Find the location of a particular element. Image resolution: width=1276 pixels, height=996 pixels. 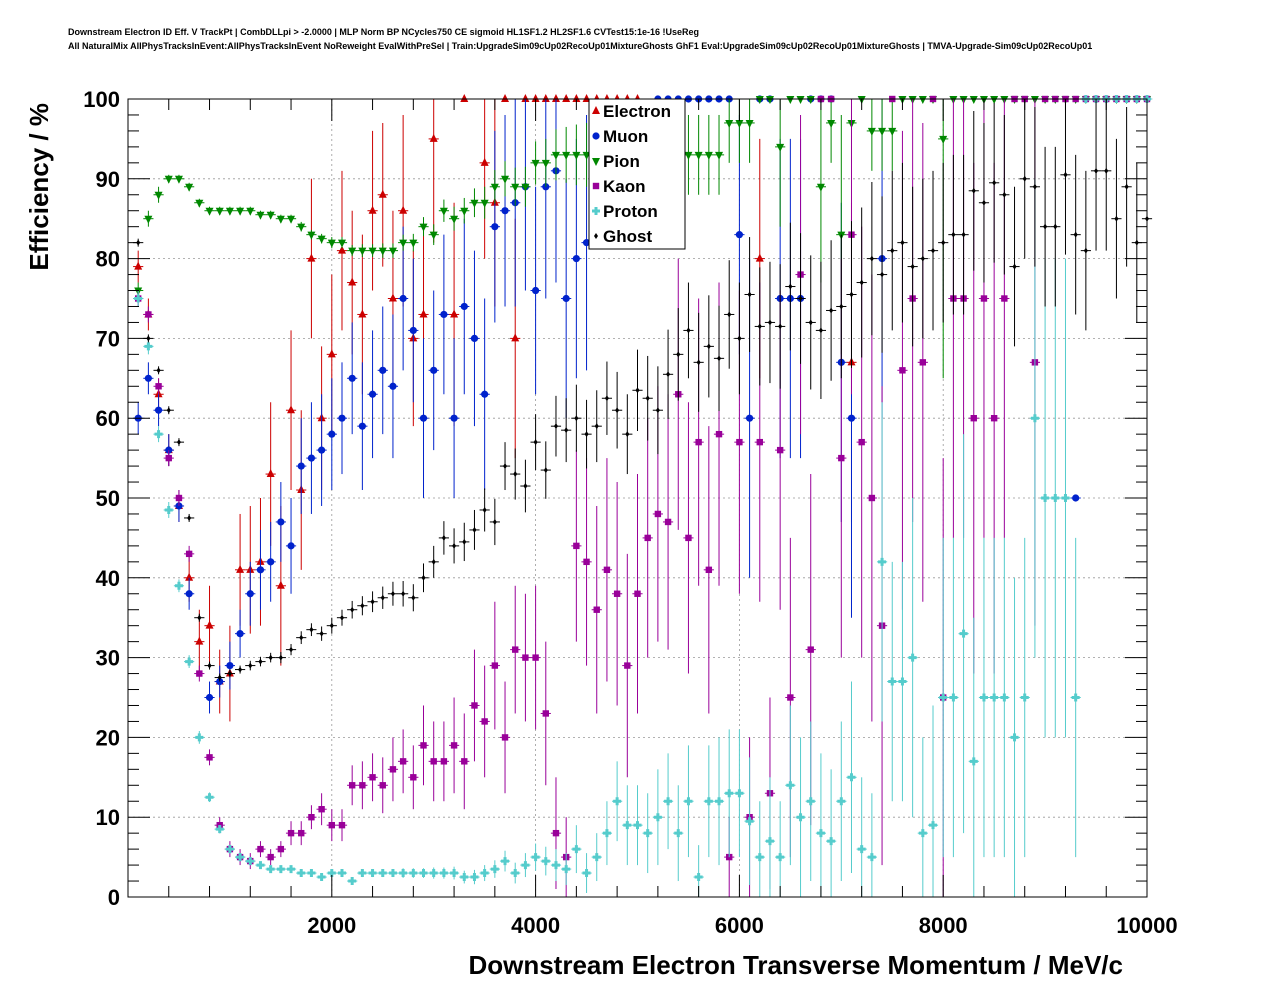

x-tick-label: 4000 is located at coordinates (535, 925).